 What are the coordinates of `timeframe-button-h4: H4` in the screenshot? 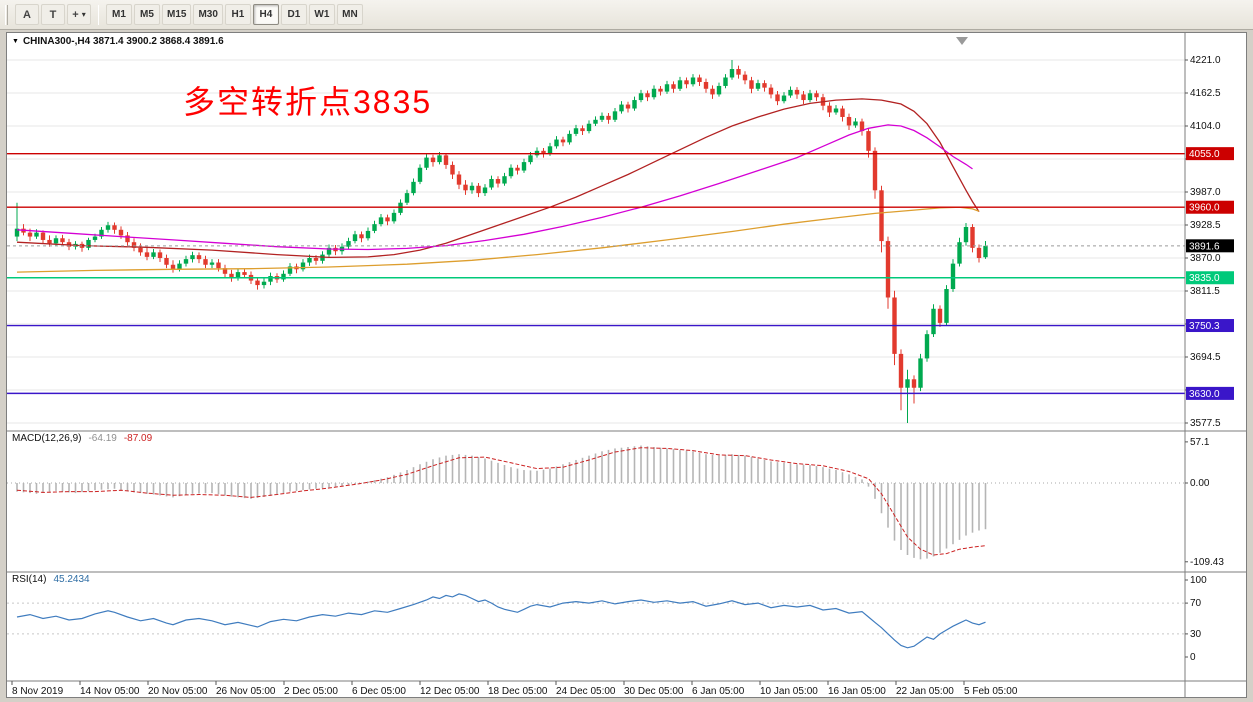 It's located at (265, 14).